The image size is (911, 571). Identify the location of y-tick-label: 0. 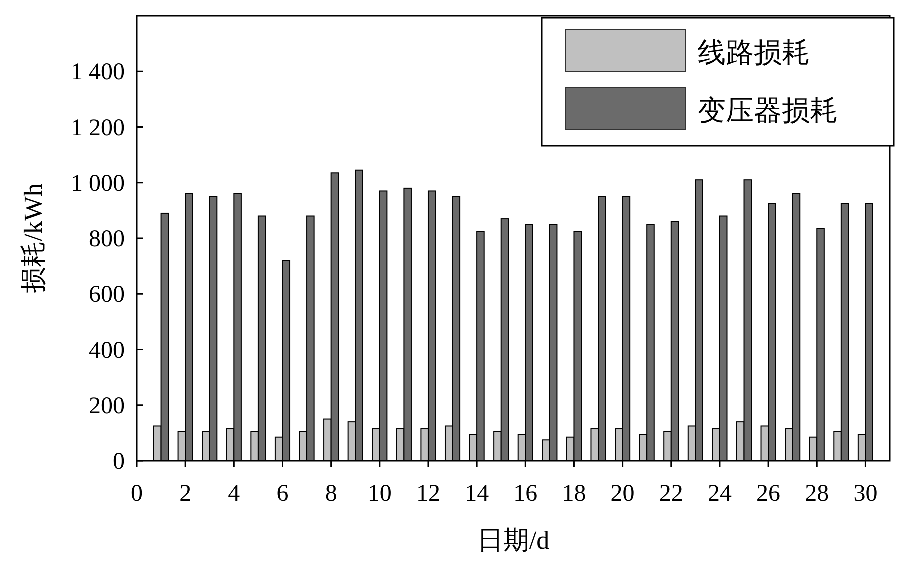
(119, 462).